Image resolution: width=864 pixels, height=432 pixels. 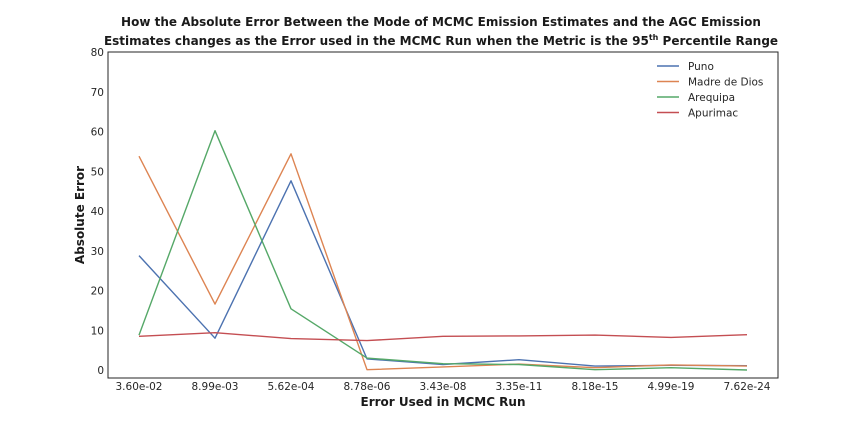 I want to click on y-axis-label: Absolute Error, so click(x=80, y=215).